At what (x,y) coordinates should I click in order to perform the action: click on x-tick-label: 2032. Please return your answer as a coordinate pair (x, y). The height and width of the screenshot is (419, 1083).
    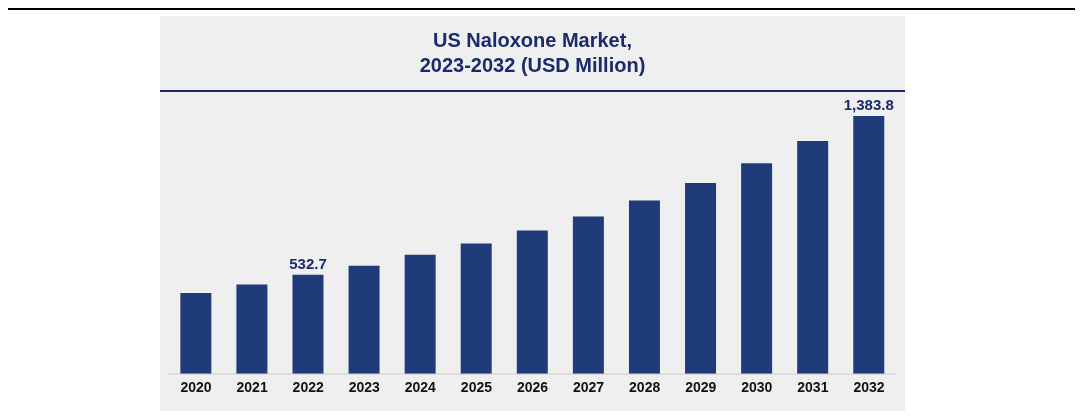
    Looking at the image, I should click on (869, 386).